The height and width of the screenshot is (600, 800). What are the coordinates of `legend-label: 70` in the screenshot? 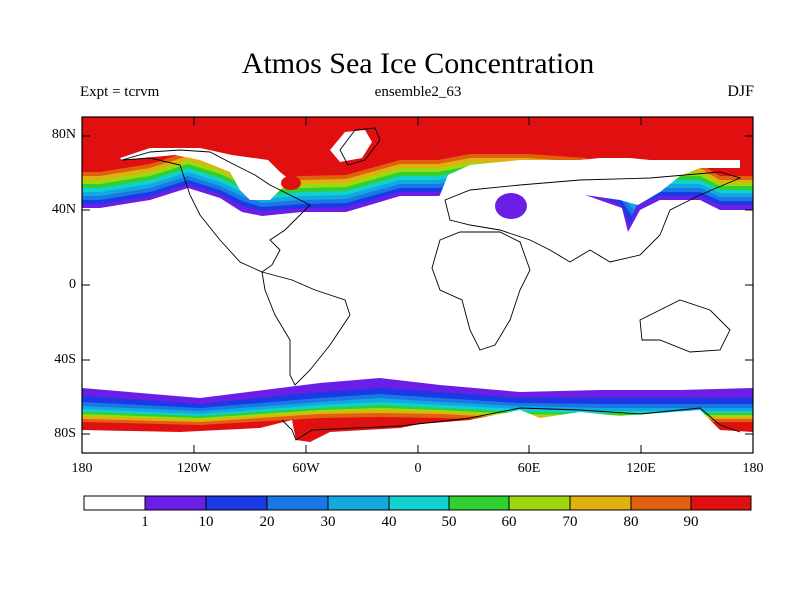 It's located at (570, 522).